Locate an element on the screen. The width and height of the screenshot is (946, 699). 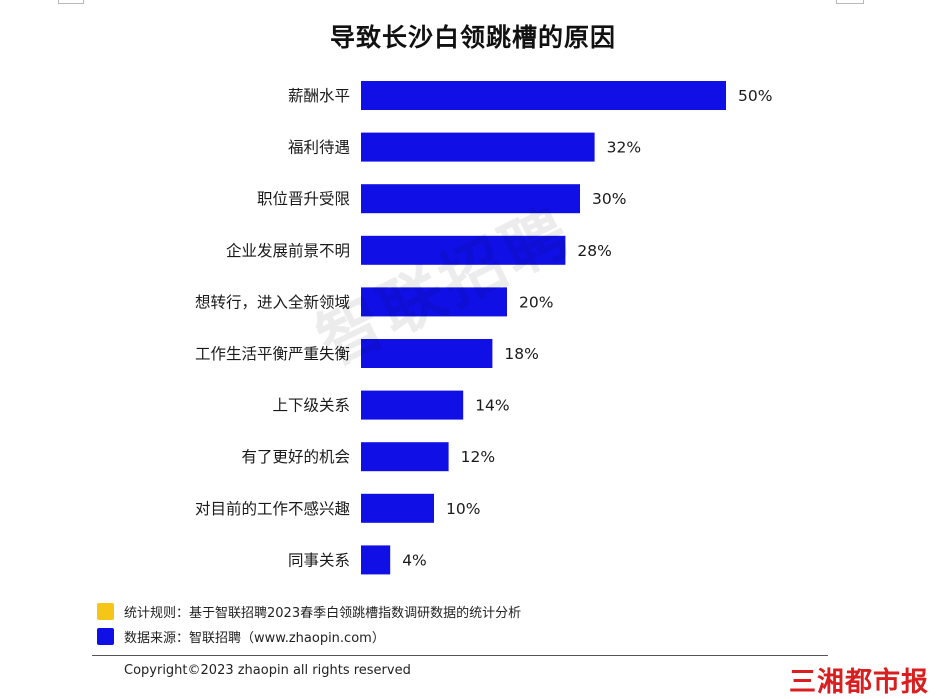
category-label-5: 工作生活平衡严重失衡 is located at coordinates (272, 354).